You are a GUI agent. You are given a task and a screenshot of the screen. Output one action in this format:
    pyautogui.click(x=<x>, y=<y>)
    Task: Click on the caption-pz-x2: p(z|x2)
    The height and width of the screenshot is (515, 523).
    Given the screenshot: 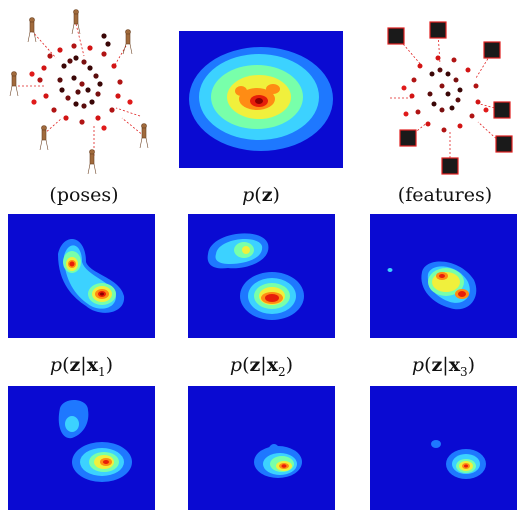 What is the action you would take?
    pyautogui.click(x=261, y=366)
    